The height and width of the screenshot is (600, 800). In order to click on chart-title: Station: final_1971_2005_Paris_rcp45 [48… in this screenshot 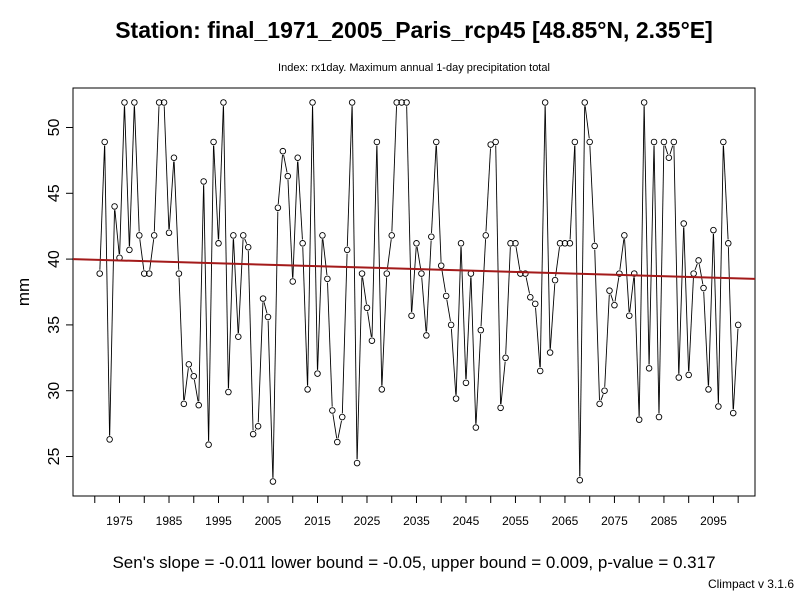, I will do `click(414, 30)`.